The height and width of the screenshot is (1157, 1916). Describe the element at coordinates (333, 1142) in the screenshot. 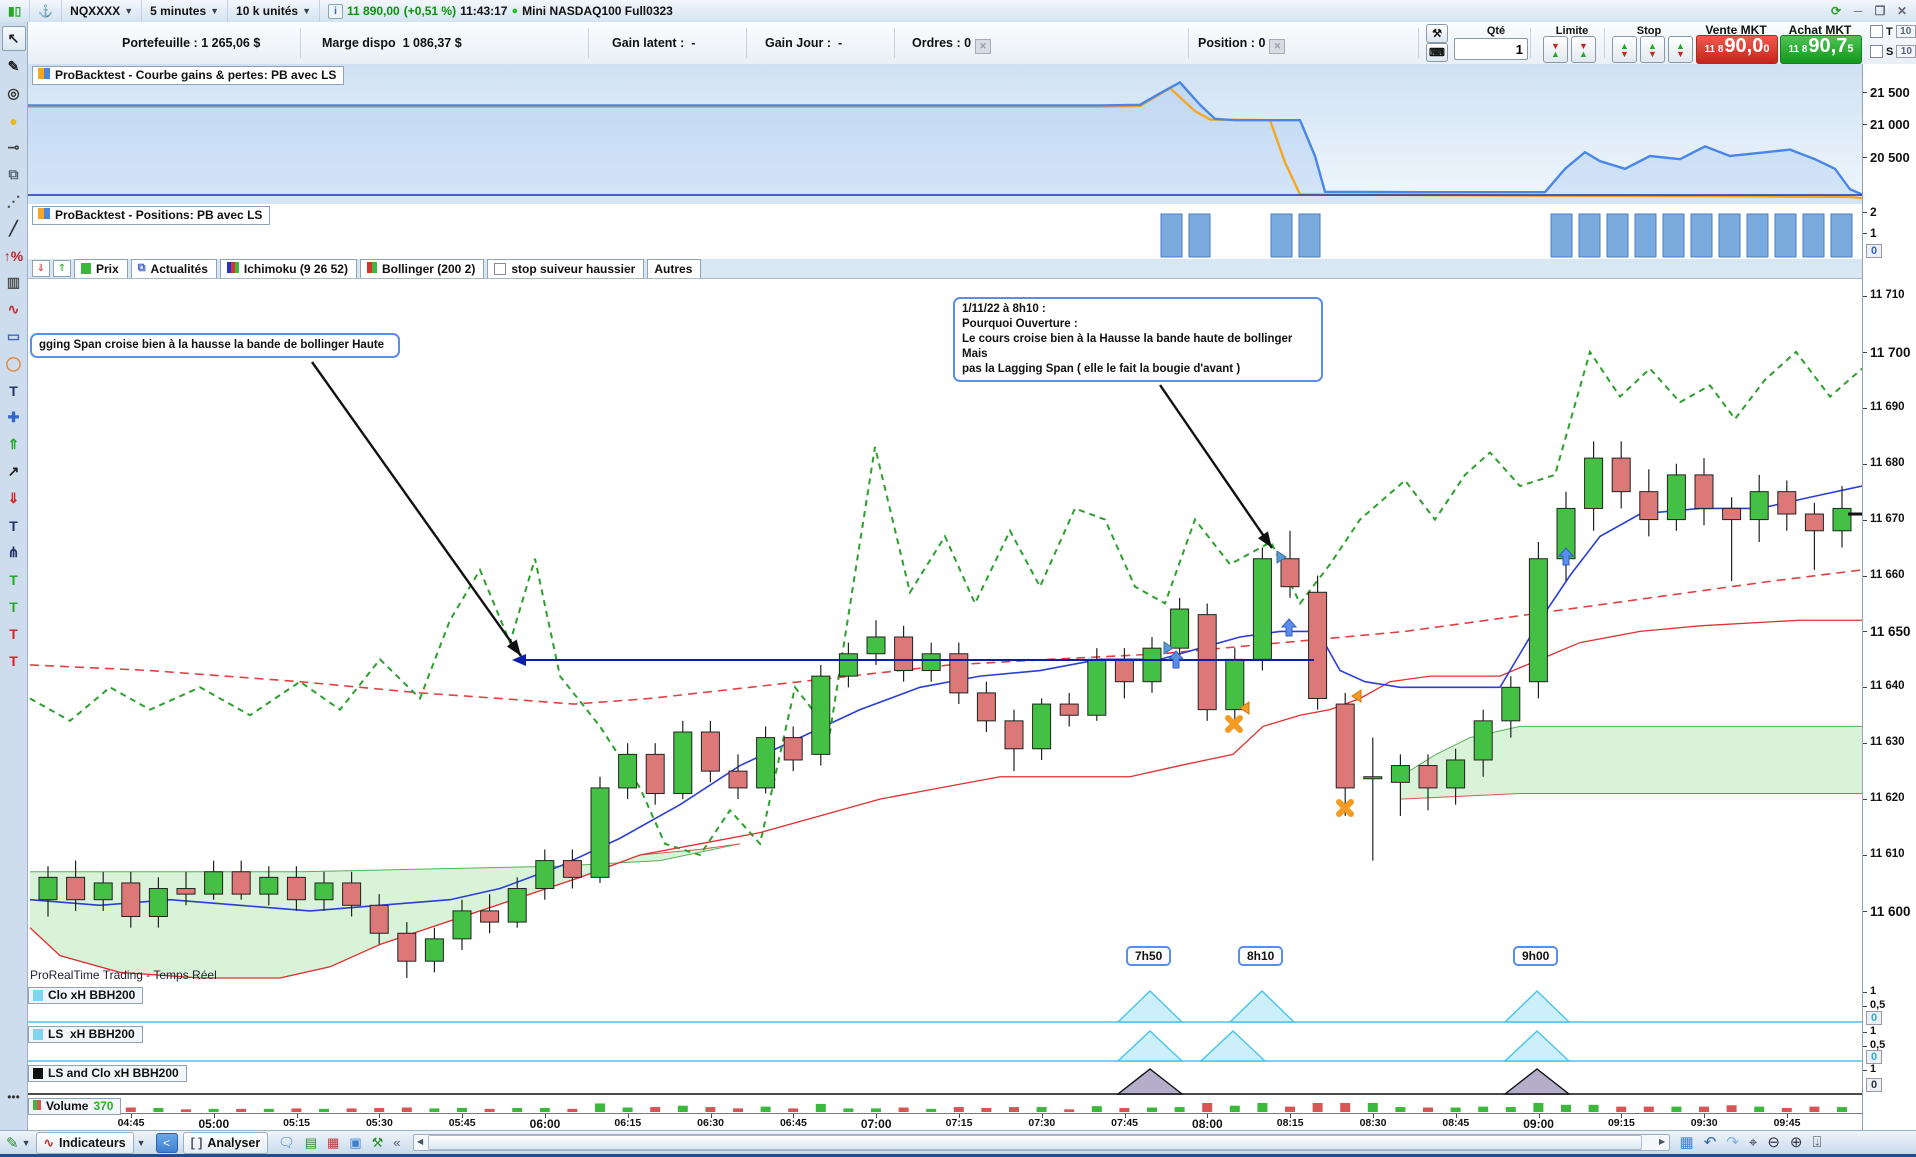

I see `order-book-icon: ▦` at that location.